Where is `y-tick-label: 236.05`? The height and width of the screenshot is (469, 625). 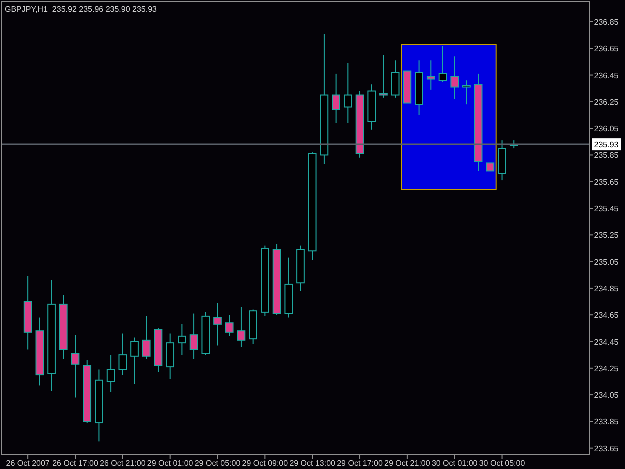
y-tick-label: 236.05 is located at coordinates (607, 129).